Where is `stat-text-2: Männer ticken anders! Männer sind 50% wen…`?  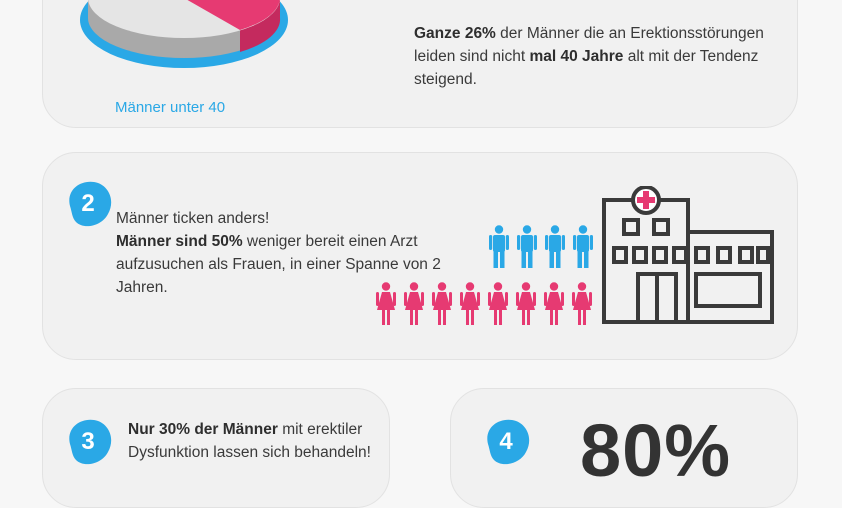
stat-text-2: Männer ticken anders! Männer sind 50% wen… is located at coordinates (278, 253).